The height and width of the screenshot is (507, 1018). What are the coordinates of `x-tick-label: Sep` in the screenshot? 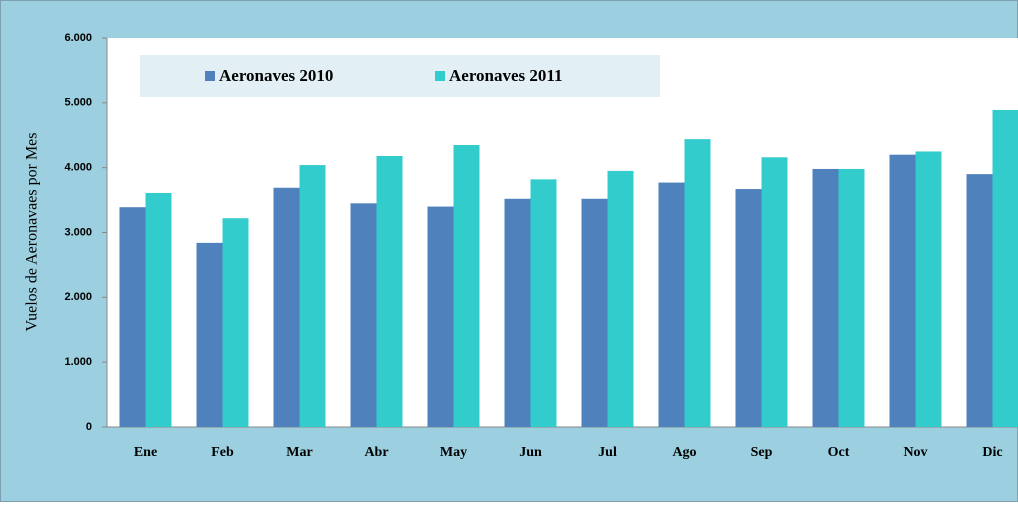 It's located at (762, 452).